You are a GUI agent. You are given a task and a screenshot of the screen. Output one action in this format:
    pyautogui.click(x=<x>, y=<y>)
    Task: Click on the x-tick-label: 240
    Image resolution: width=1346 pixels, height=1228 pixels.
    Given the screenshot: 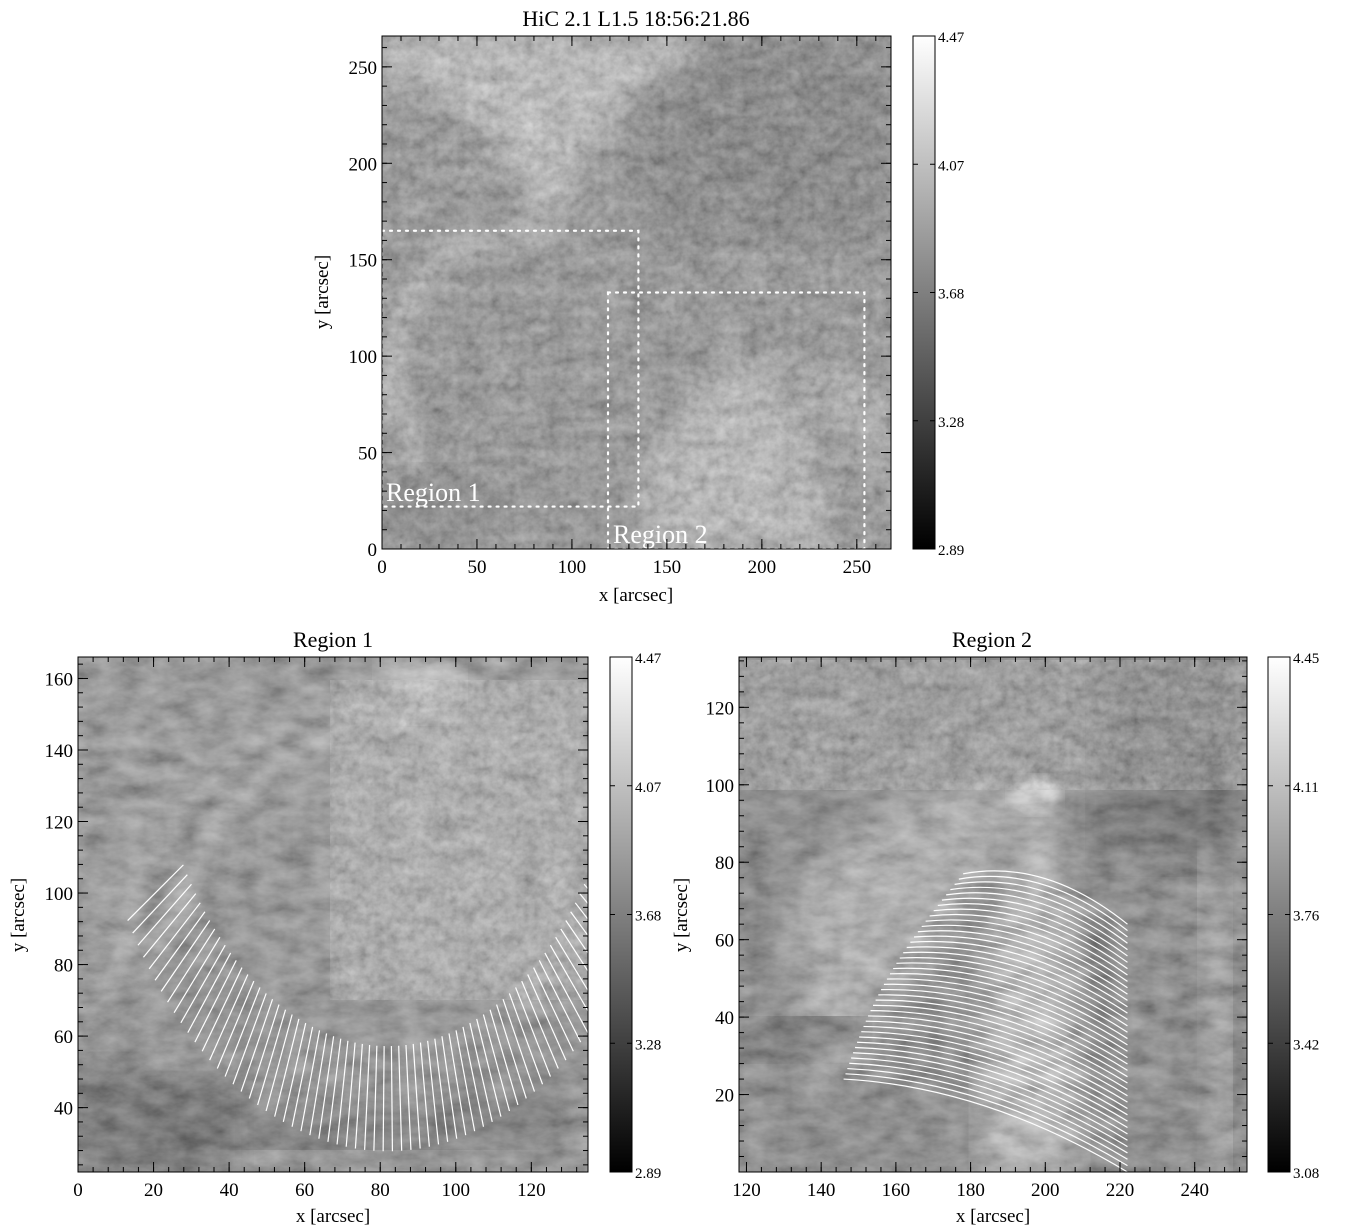 What is the action you would take?
    pyautogui.click(x=1194, y=1190)
    